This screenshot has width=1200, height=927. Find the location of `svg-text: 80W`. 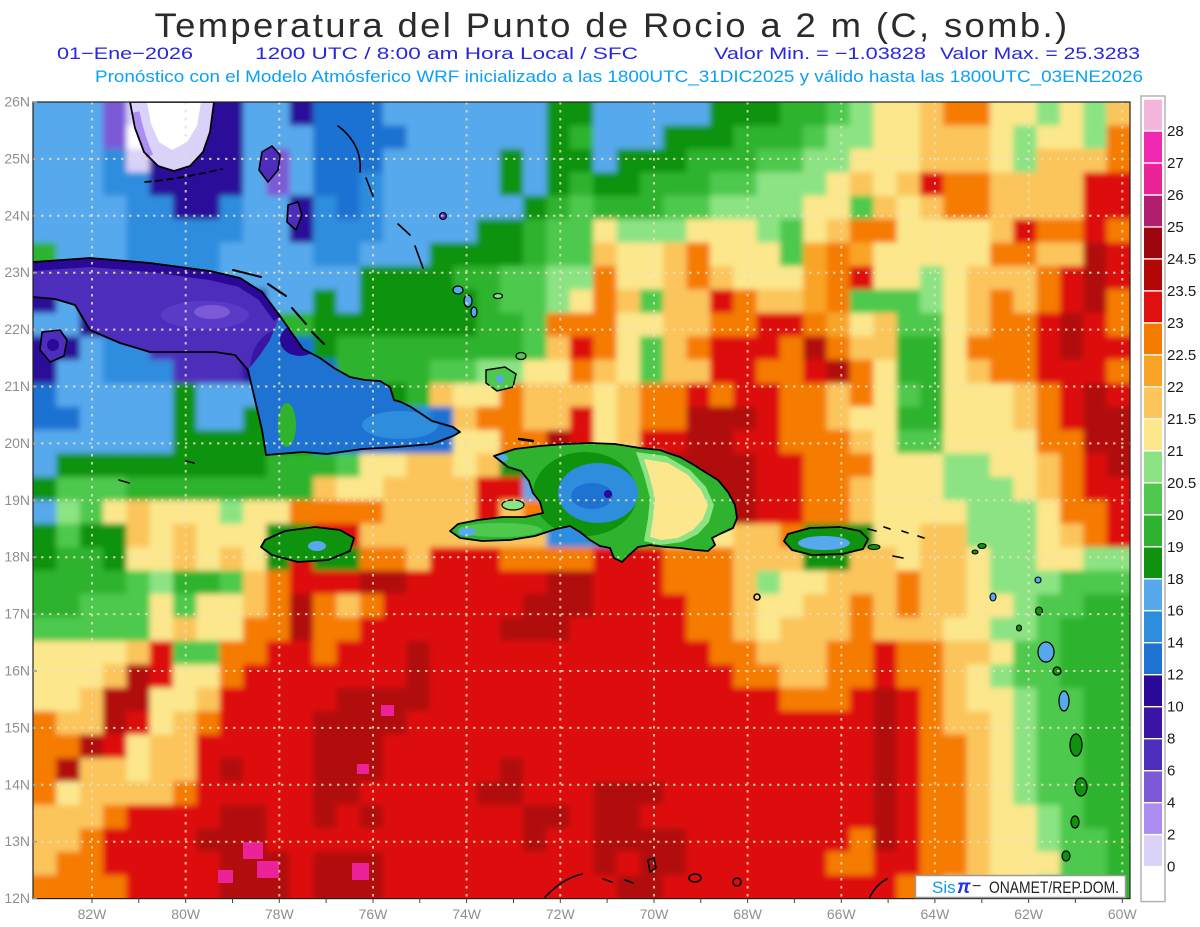

svg-text: 80W is located at coordinates (186, 914).